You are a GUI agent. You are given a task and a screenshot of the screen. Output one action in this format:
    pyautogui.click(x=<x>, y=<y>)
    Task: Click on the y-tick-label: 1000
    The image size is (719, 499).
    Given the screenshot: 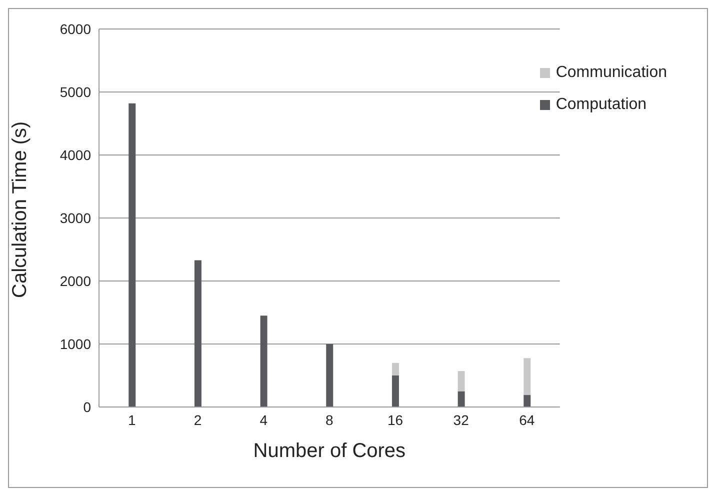 What is the action you would take?
    pyautogui.click(x=76, y=344)
    